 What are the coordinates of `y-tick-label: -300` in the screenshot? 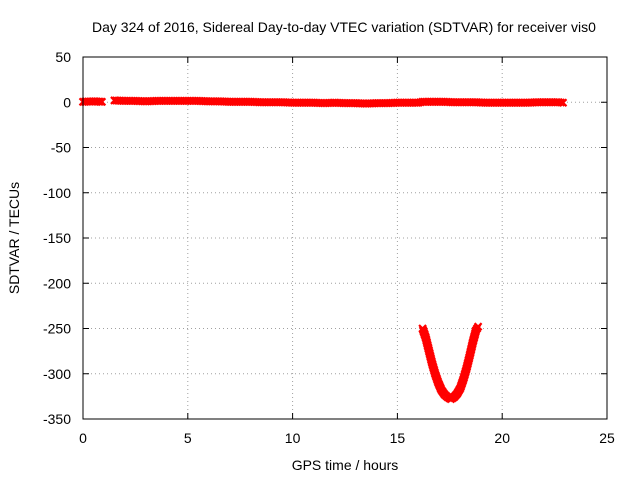 It's located at (57, 374).